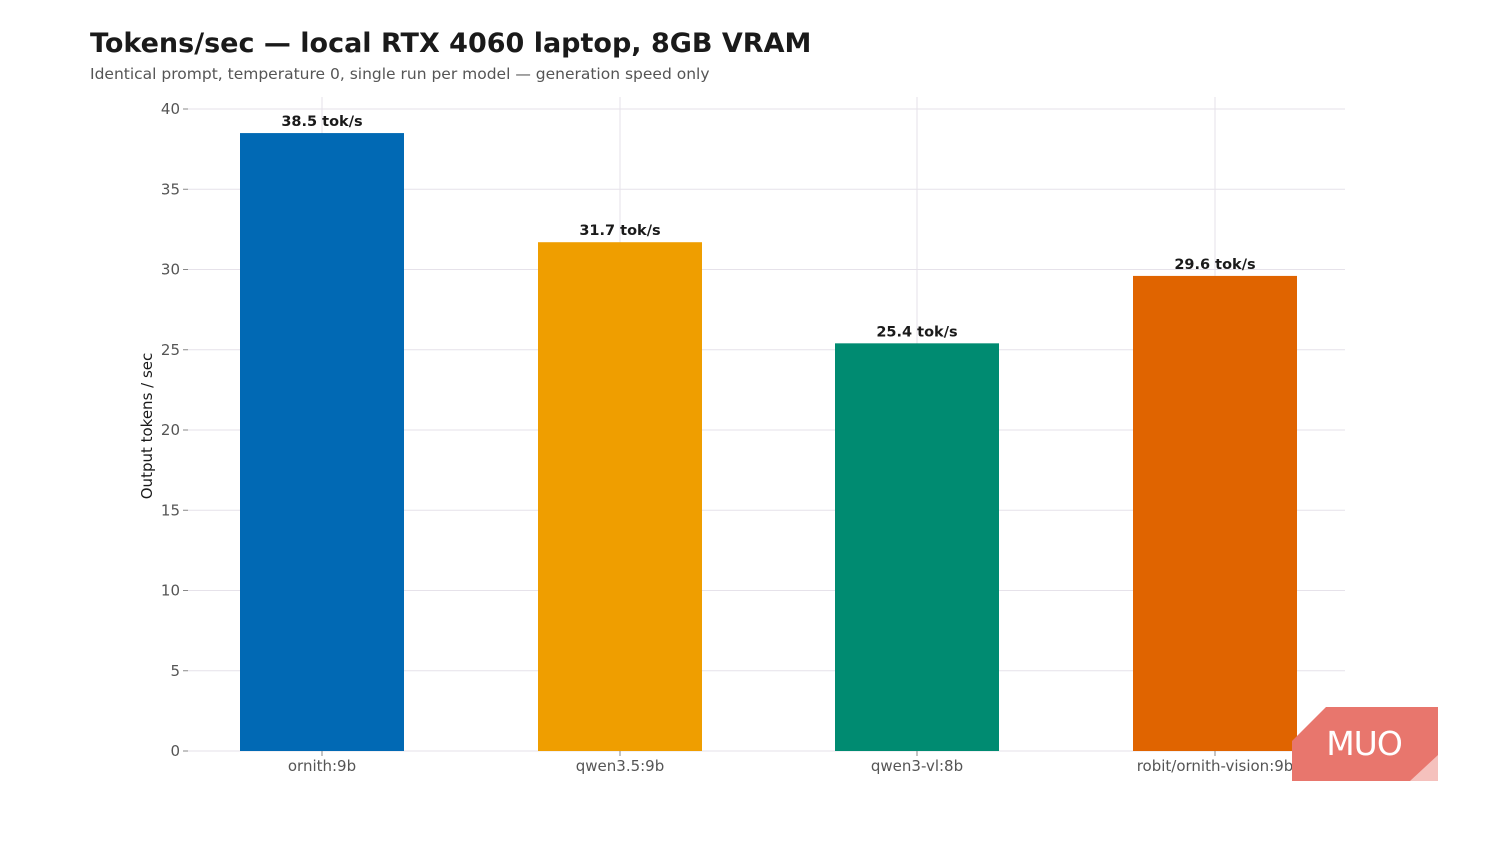  I want to click on y-tick-label: 5, so click(175, 671).